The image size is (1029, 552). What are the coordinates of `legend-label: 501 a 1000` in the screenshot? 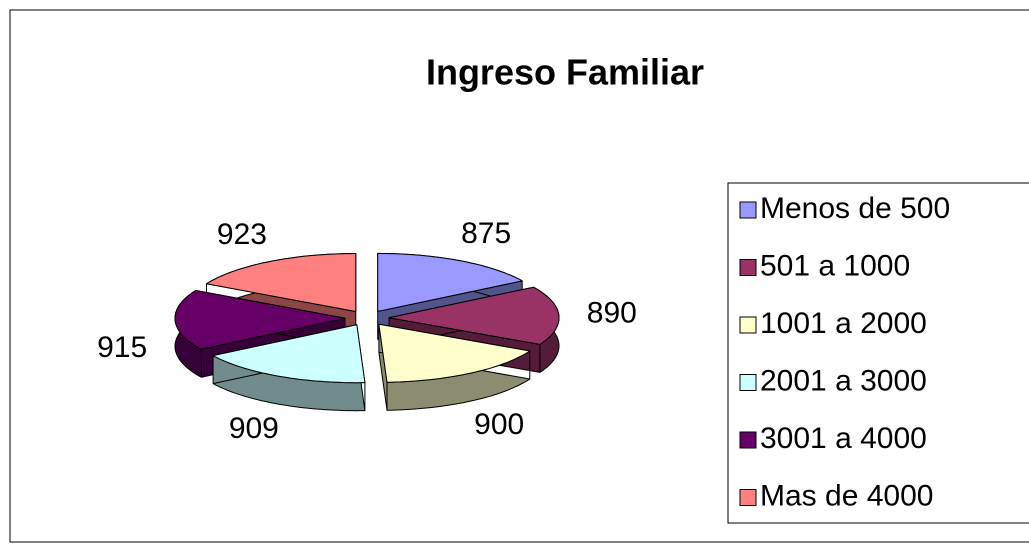 It's located at (835, 265).